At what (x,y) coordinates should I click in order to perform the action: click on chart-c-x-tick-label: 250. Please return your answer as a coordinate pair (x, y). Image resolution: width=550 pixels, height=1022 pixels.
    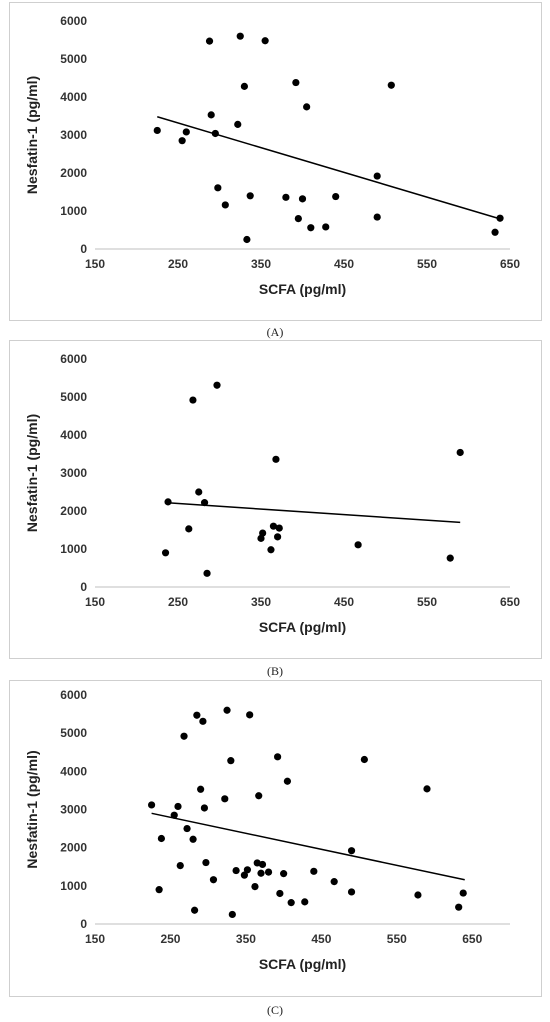
    Looking at the image, I should click on (170, 939).